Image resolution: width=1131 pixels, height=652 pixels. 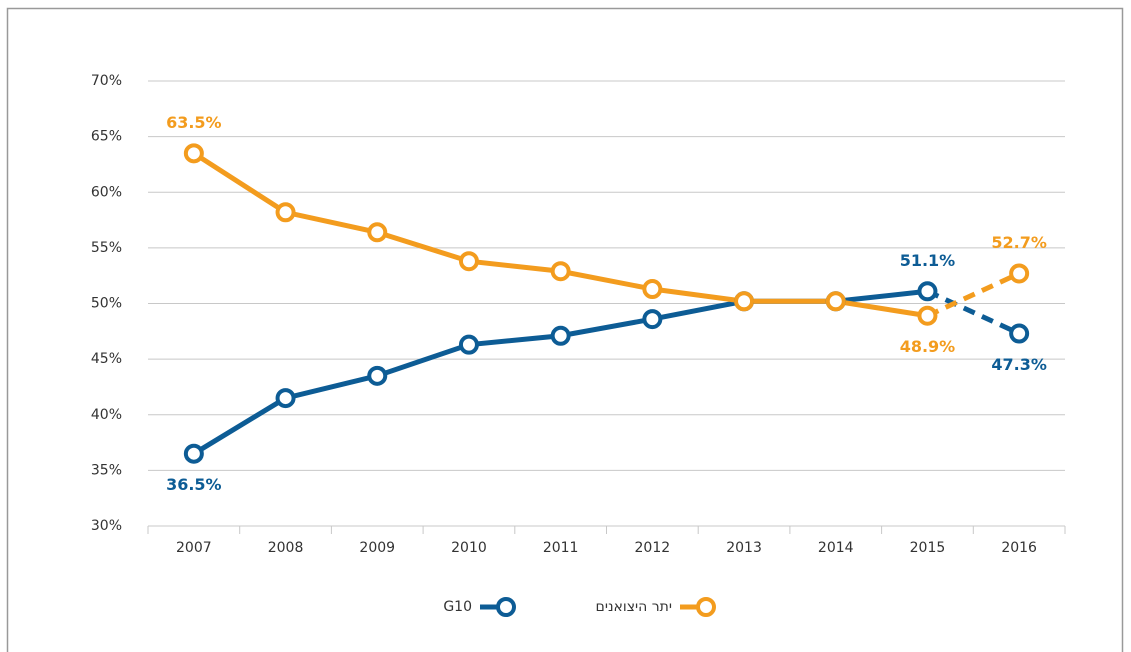 I want to click on y-tick-label: 55%, so click(x=106, y=248).